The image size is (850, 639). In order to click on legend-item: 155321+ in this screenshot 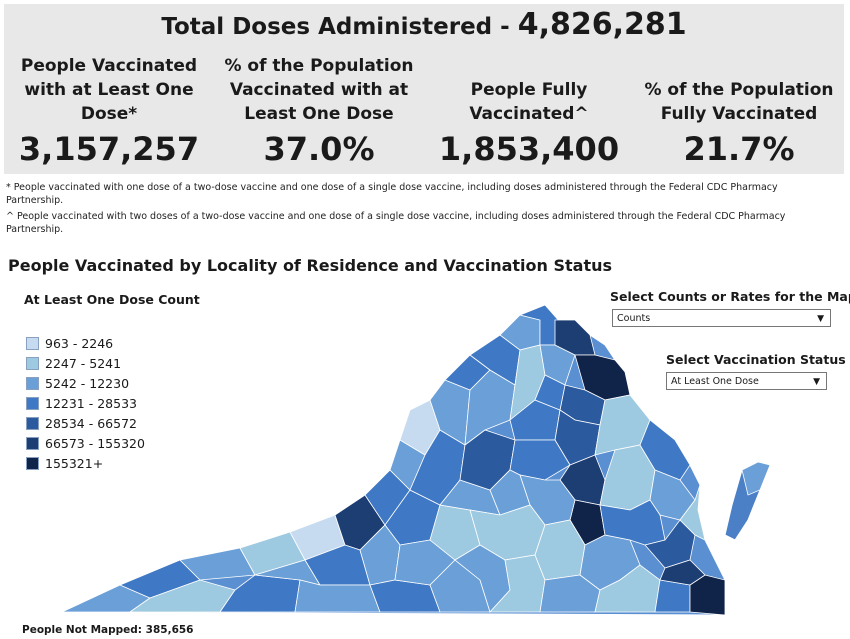, I will do `click(85, 463)`.